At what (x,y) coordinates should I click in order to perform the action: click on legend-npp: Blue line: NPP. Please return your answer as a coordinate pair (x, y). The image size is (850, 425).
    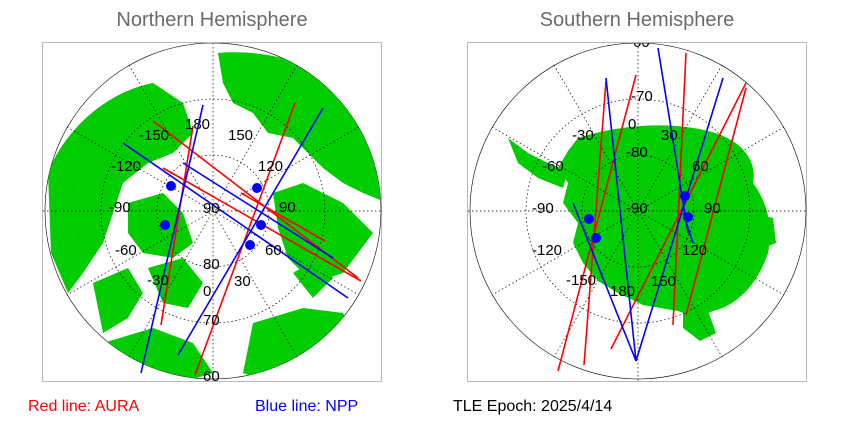
    Looking at the image, I should click on (307, 406).